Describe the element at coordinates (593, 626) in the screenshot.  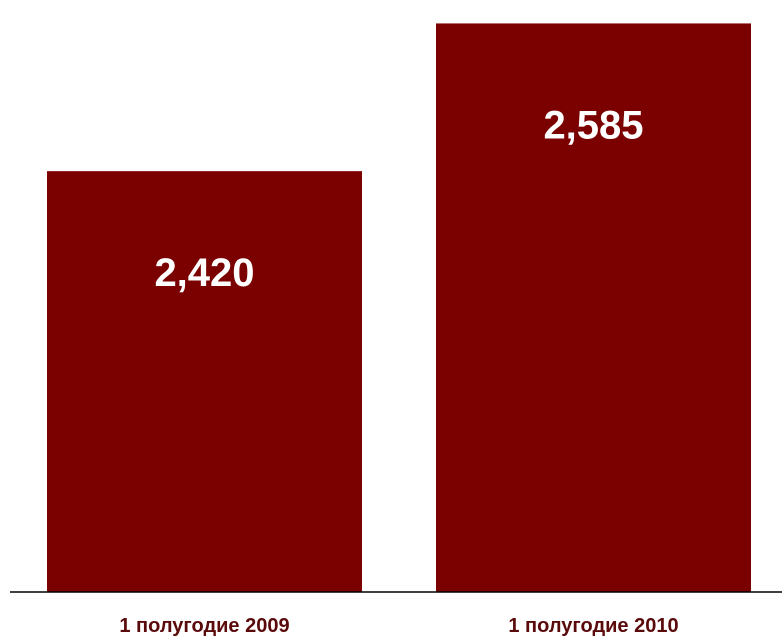
I see `x-tick-label-2: 1 полугодие 2010` at that location.